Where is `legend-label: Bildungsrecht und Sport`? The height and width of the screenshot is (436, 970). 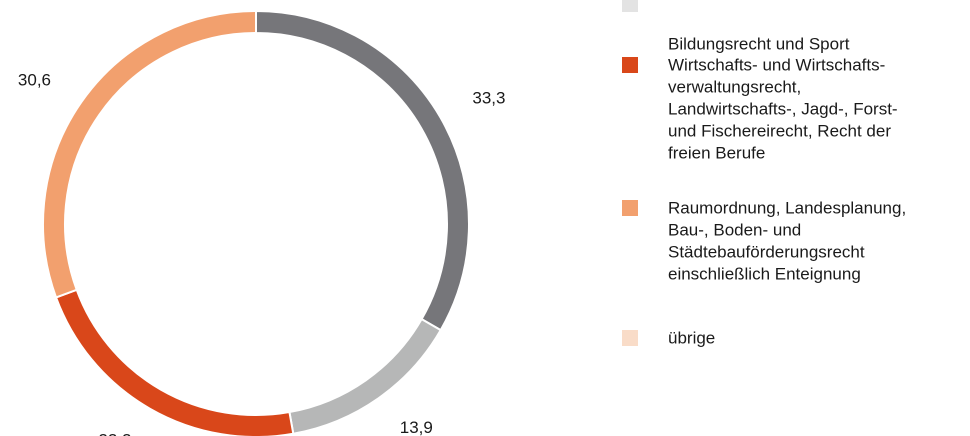
legend-label: Bildungsrecht und Sport is located at coordinates (759, 43).